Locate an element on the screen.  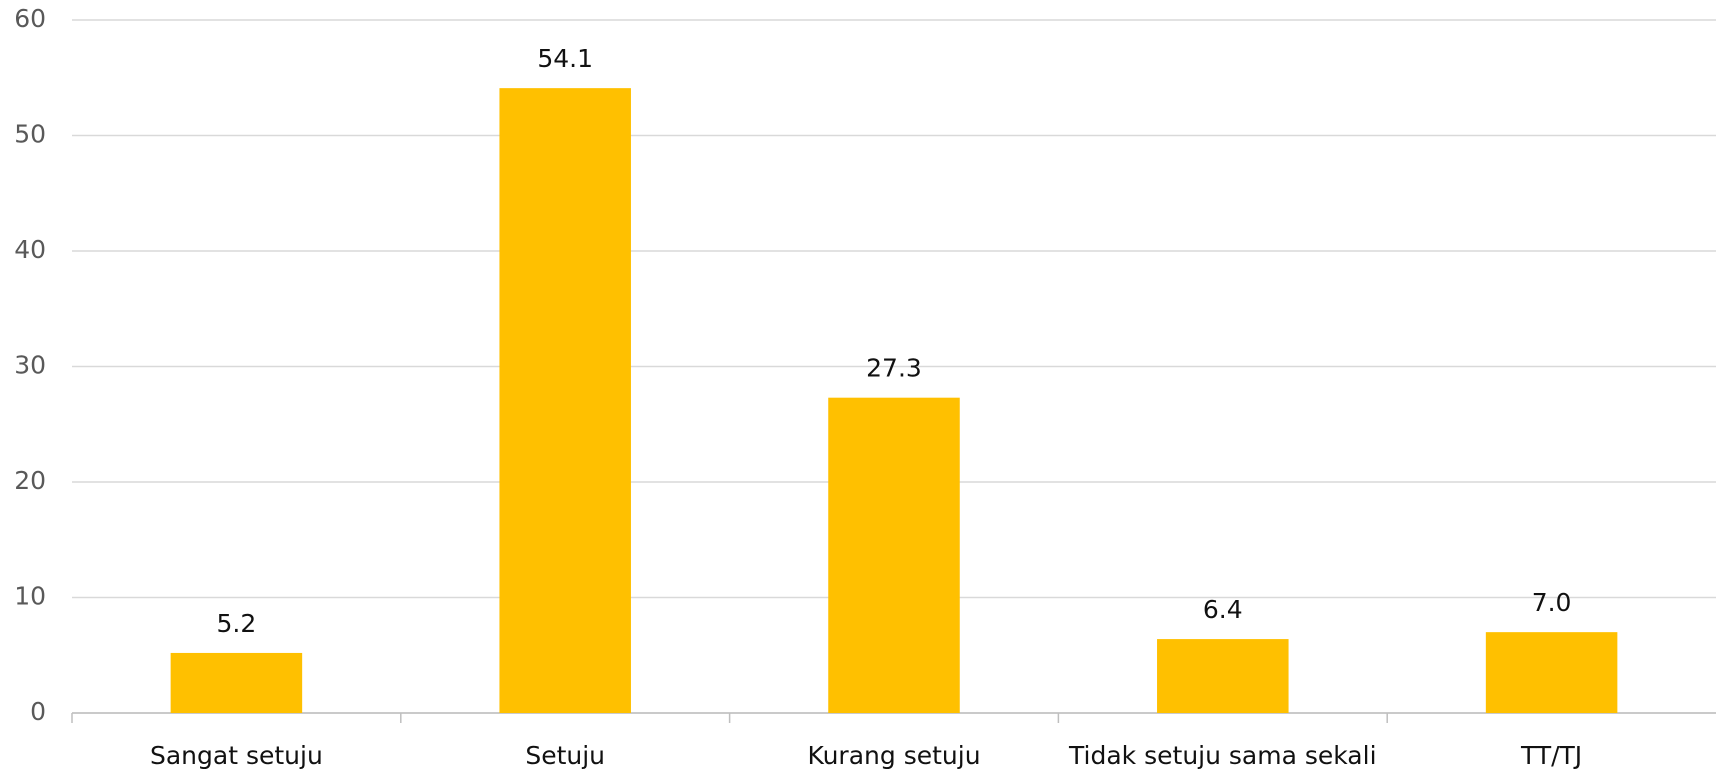
y-tick-label: 30 is located at coordinates (30, 365).